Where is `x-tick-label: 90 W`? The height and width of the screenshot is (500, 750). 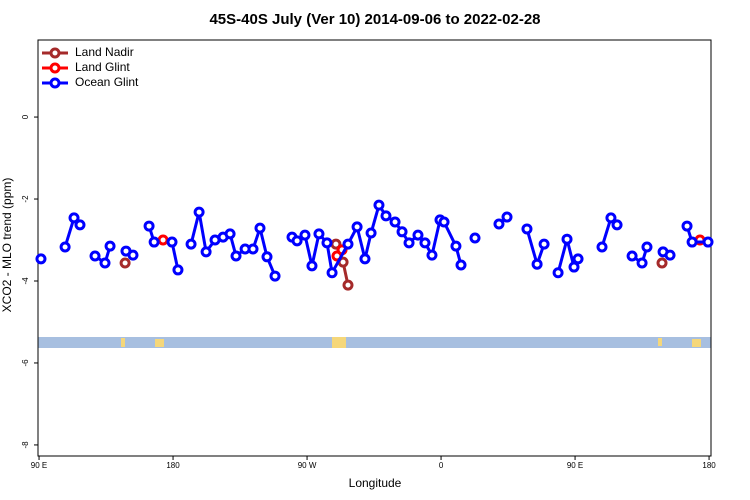
x-tick-label: 90 W is located at coordinates (307, 465).